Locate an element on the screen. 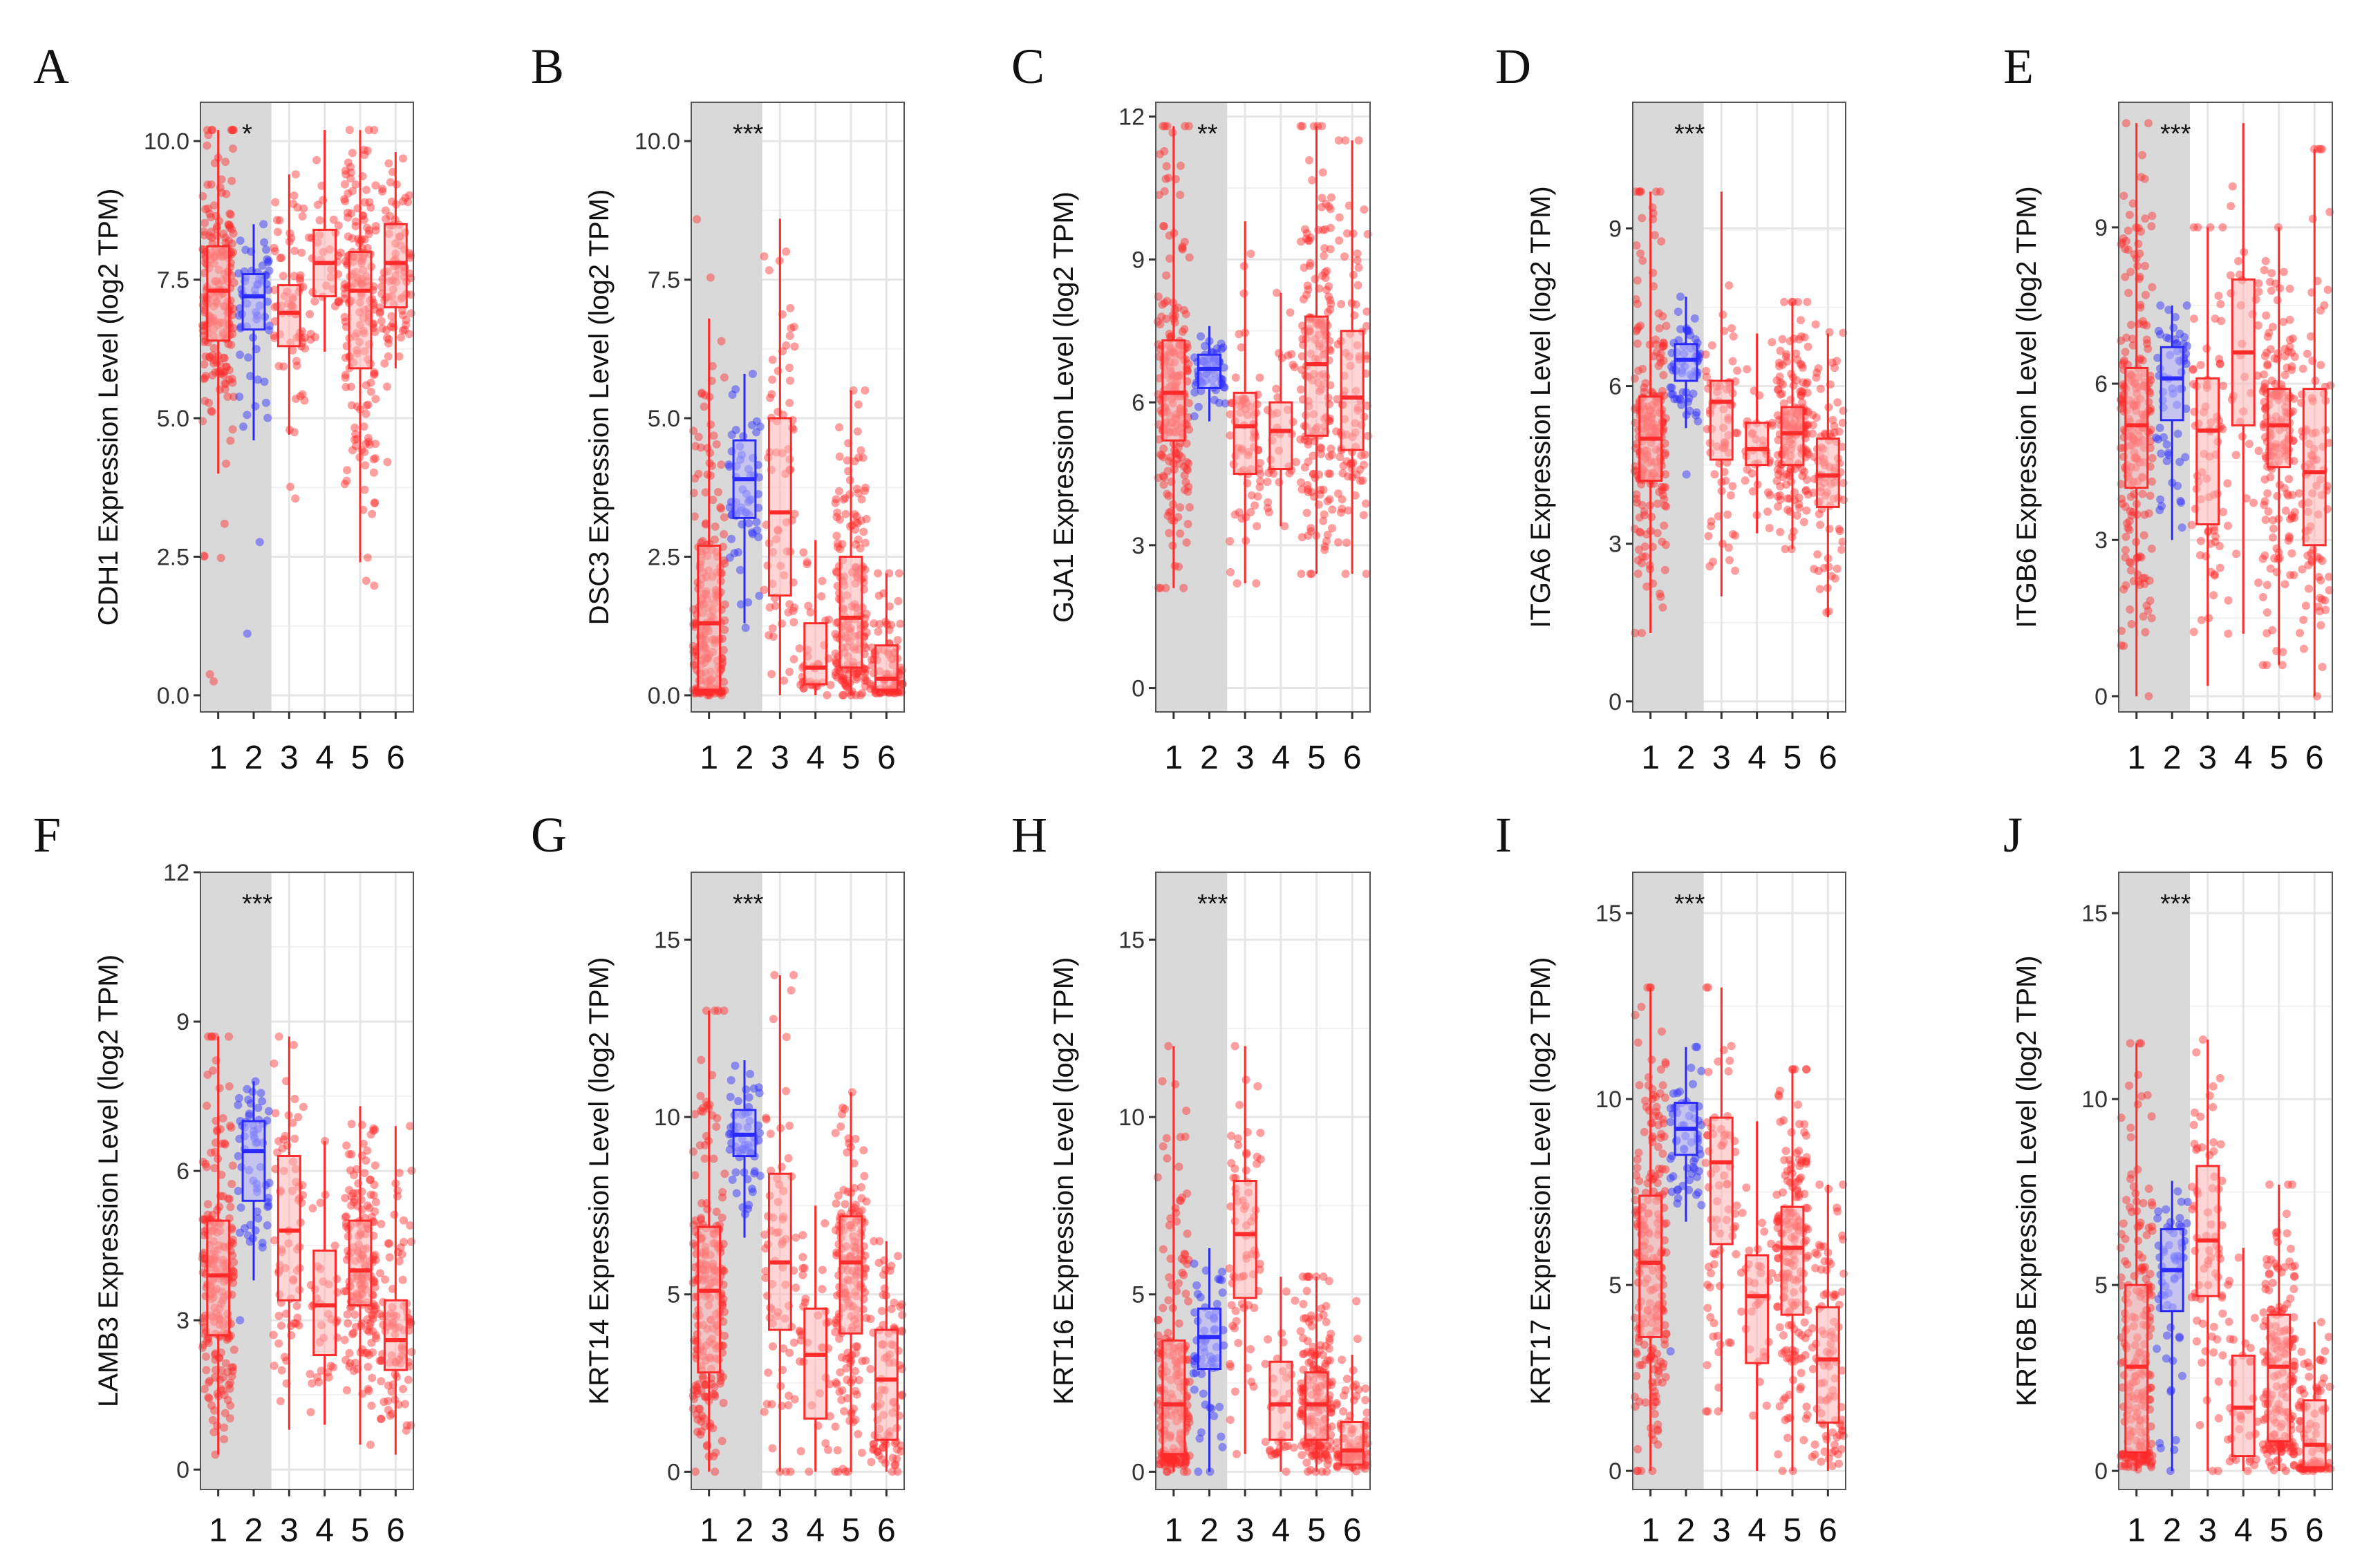  x-tick-label: 6 is located at coordinates (395, 1531).